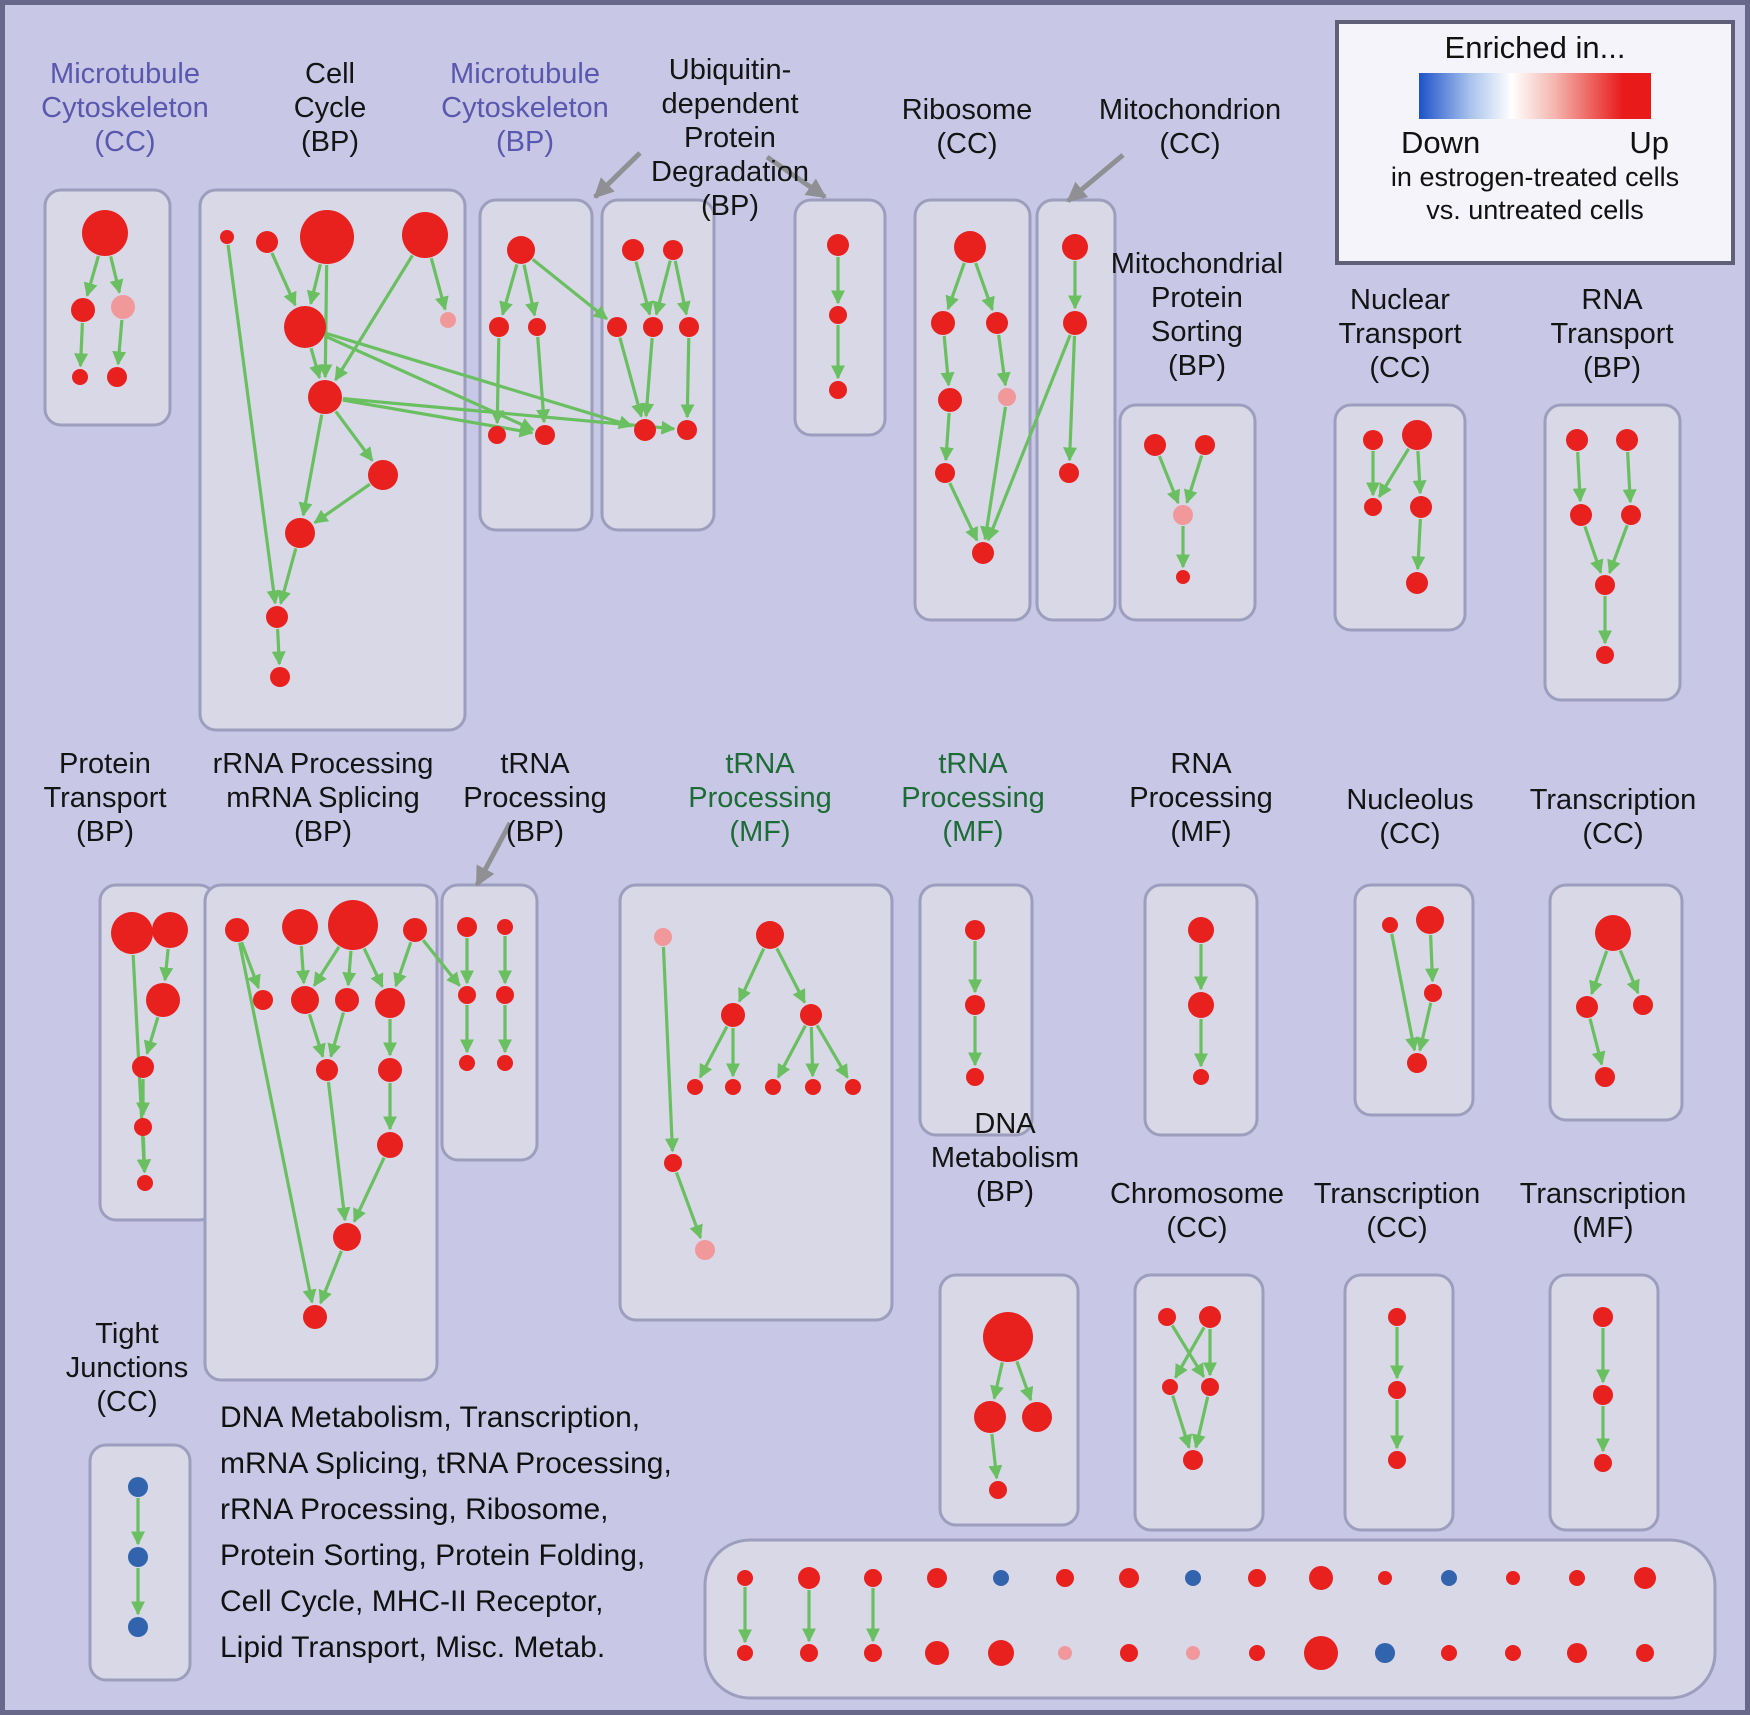  What do you see at coordinates (967, 127) in the screenshot?
I see `cluster-label-ribosome-cc: Ribosome (CC)` at bounding box center [967, 127].